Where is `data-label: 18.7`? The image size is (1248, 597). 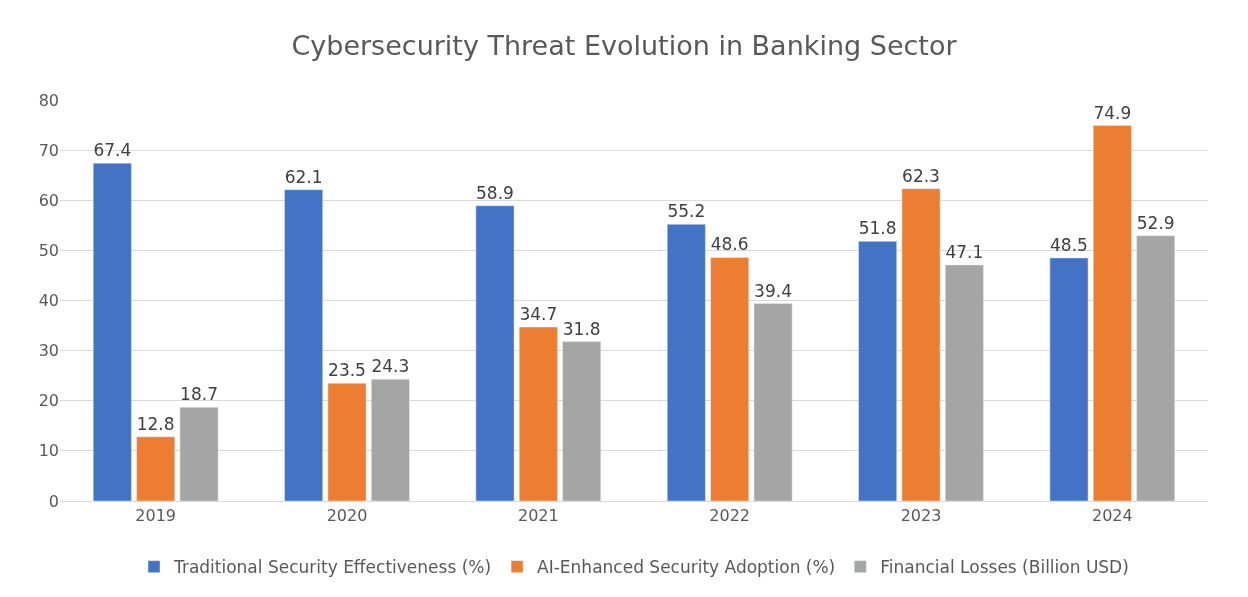
data-label: 18.7 is located at coordinates (199, 394).